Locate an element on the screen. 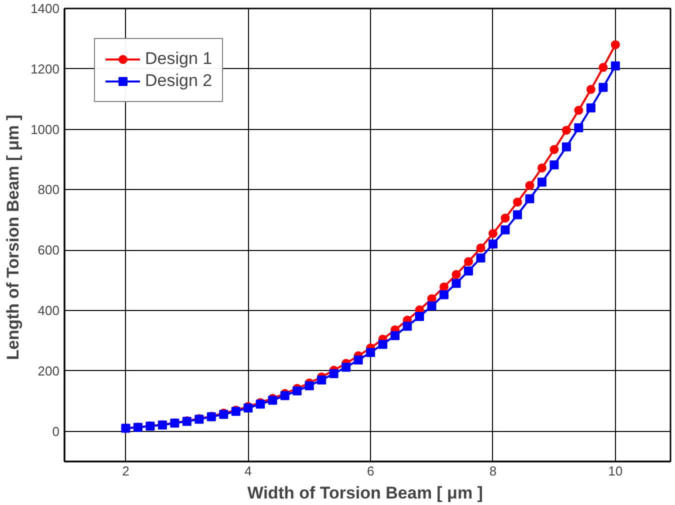 The width and height of the screenshot is (675, 505). x-tick-label: 10 is located at coordinates (615, 471).